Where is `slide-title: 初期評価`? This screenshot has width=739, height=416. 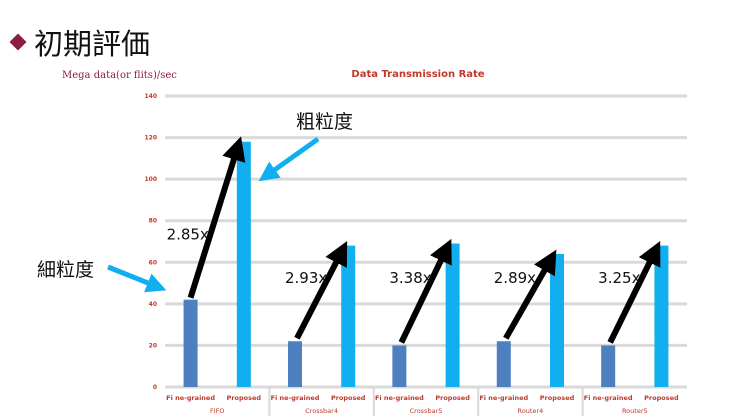 slide-title: 初期評価 is located at coordinates (92, 44).